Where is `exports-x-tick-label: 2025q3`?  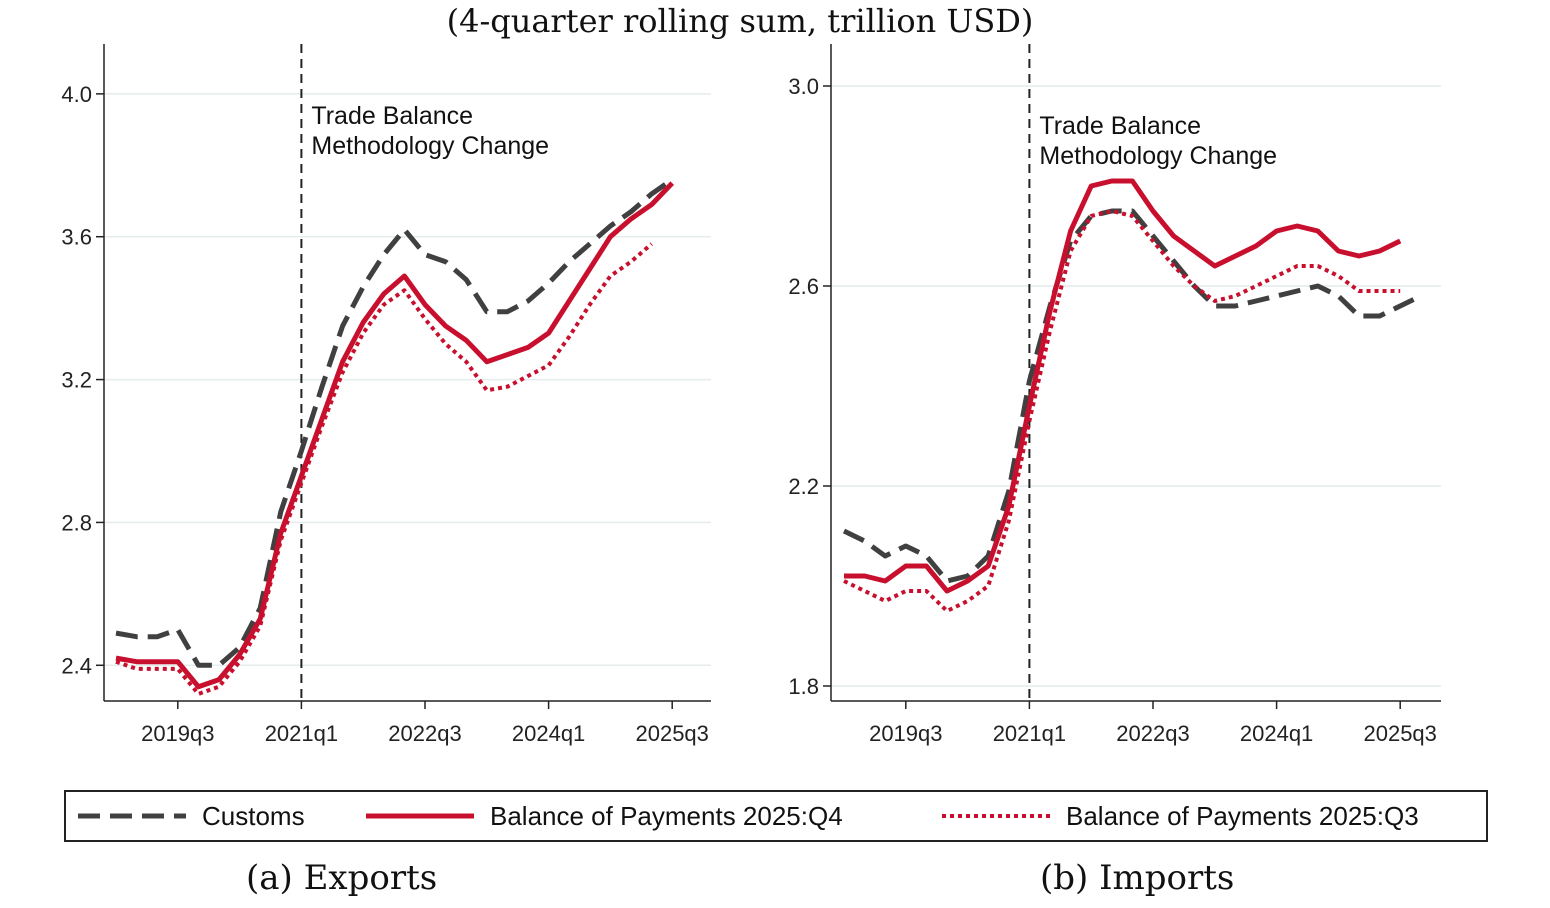
exports-x-tick-label: 2025q3 is located at coordinates (671, 733).